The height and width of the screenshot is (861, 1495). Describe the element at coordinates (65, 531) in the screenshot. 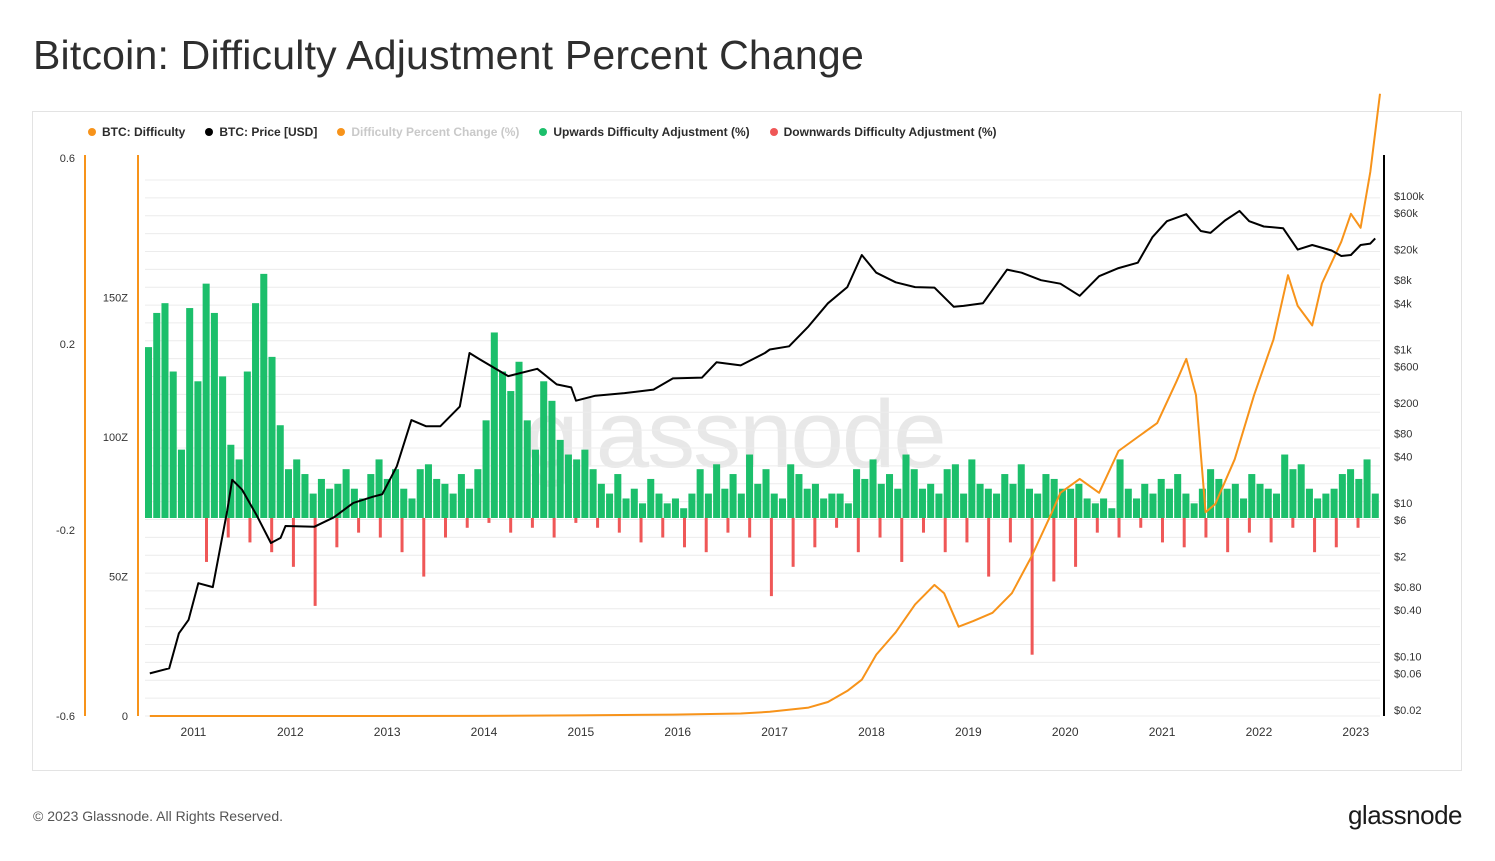

I see `y-tick-pct: -0.2` at that location.